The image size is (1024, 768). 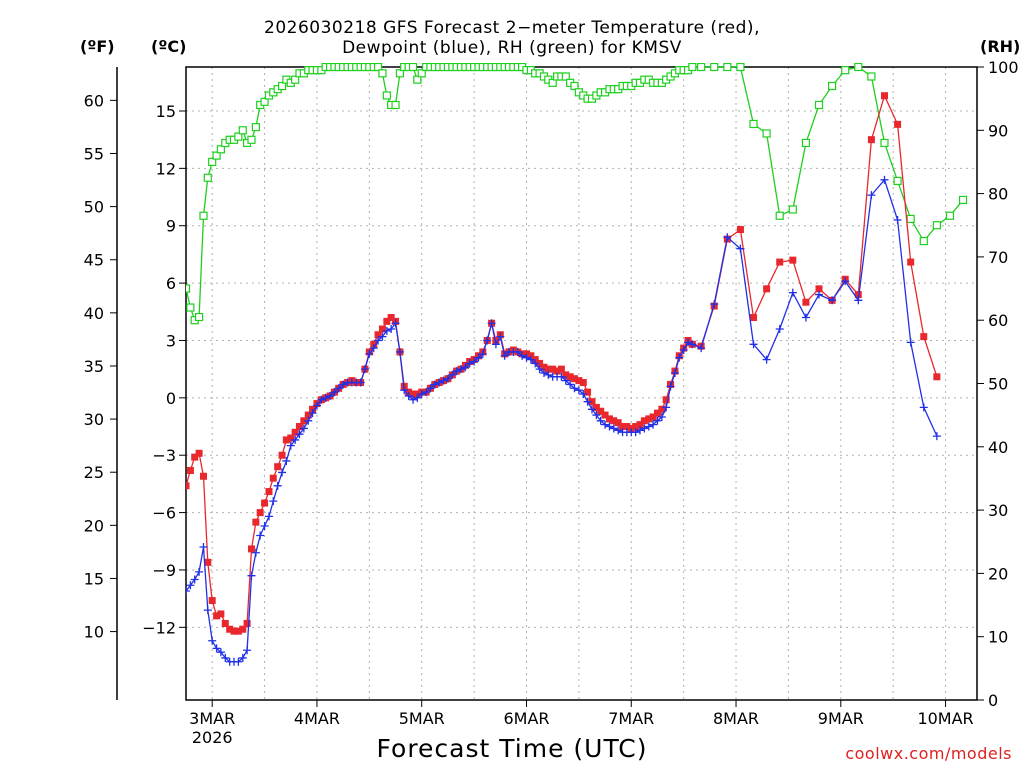 I want to click on fahrenheit-tick-label: 60, so click(x=94, y=100).